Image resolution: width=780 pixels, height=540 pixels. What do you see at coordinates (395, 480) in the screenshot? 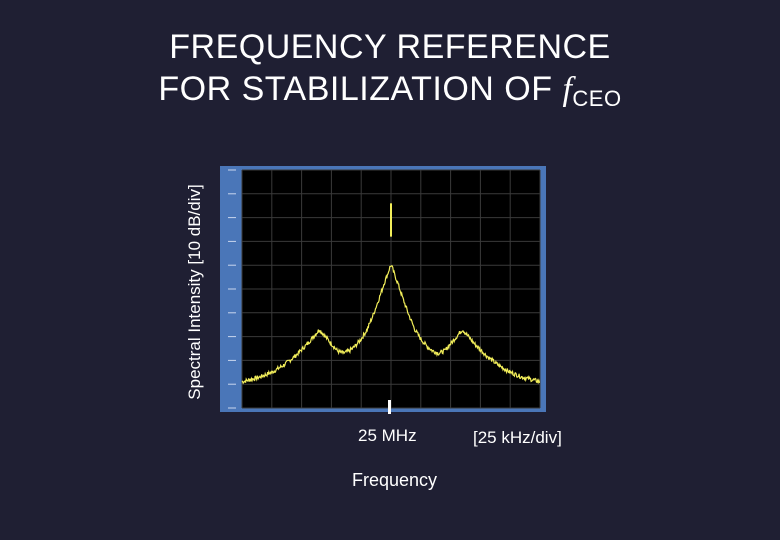
I see `x-axis-label: Frequency` at bounding box center [395, 480].